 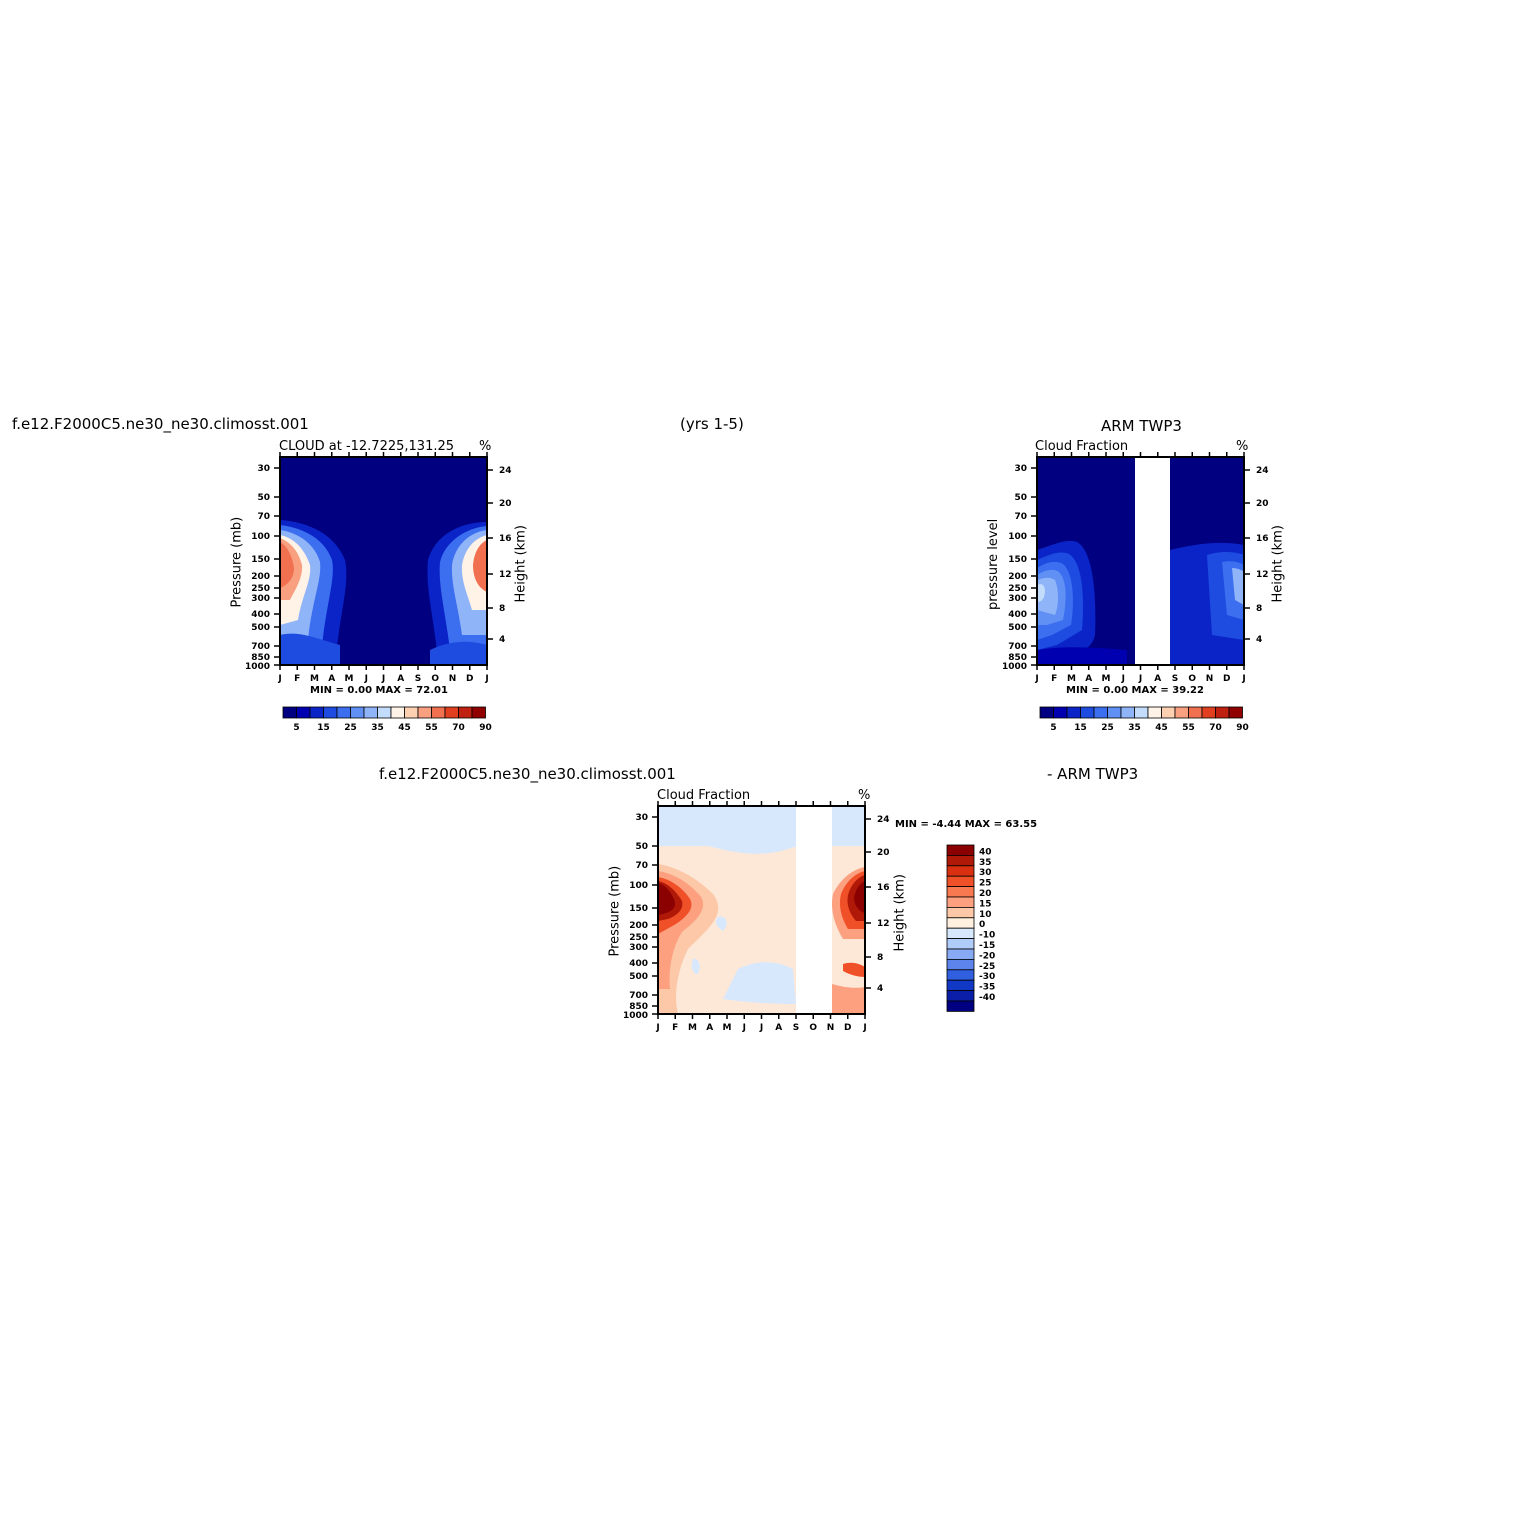 I want to click on colorbar-label: 40, so click(x=985, y=852).